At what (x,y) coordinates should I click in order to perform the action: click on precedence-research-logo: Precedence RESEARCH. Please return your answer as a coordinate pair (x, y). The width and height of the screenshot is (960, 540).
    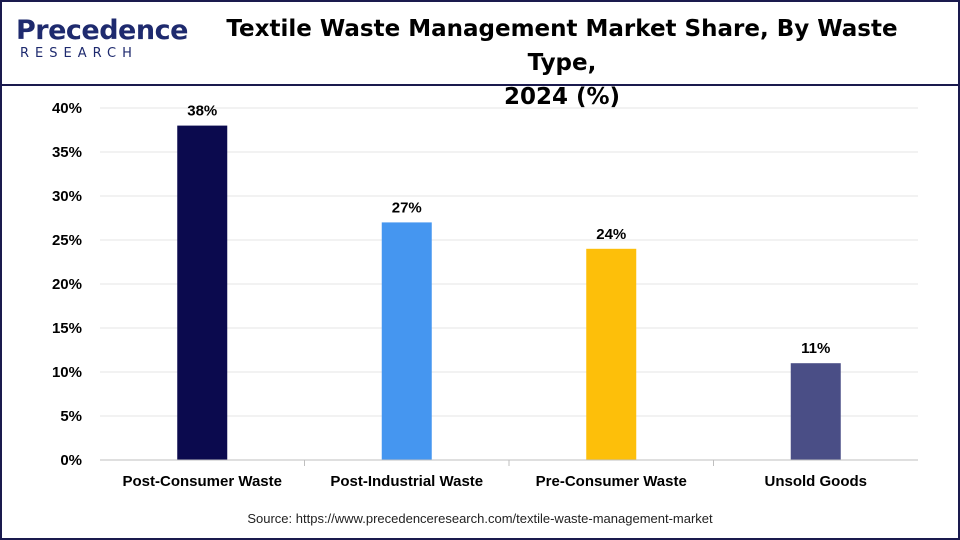
    Looking at the image, I should click on (102, 41).